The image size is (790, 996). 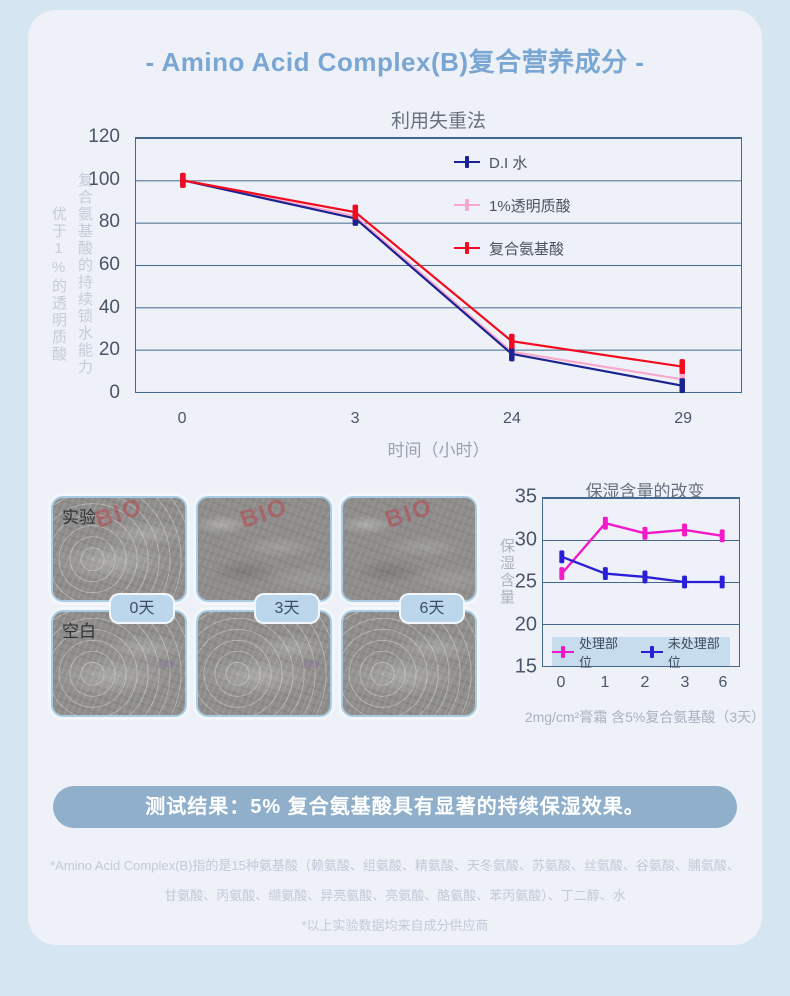 I want to click on day-badge: 6天, so click(x=432, y=608).